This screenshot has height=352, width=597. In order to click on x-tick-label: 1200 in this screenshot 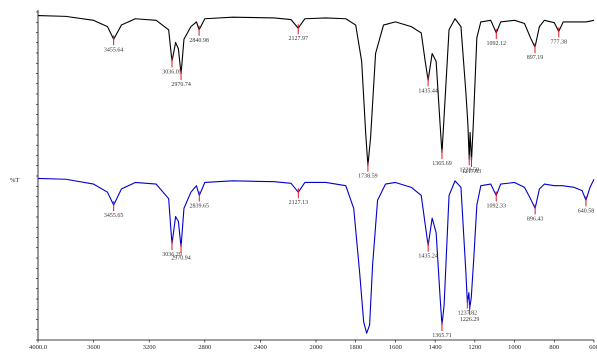, I will do `click(474, 347)`.